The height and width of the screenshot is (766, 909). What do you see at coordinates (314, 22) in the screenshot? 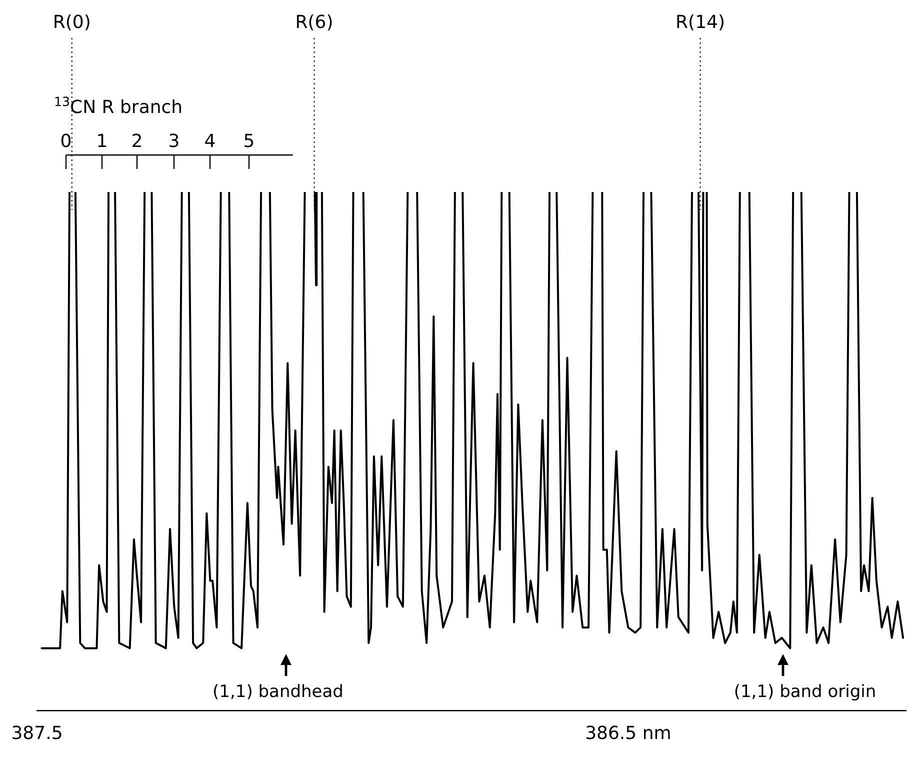
I see `ref-line-label: R(6)` at bounding box center [314, 22].